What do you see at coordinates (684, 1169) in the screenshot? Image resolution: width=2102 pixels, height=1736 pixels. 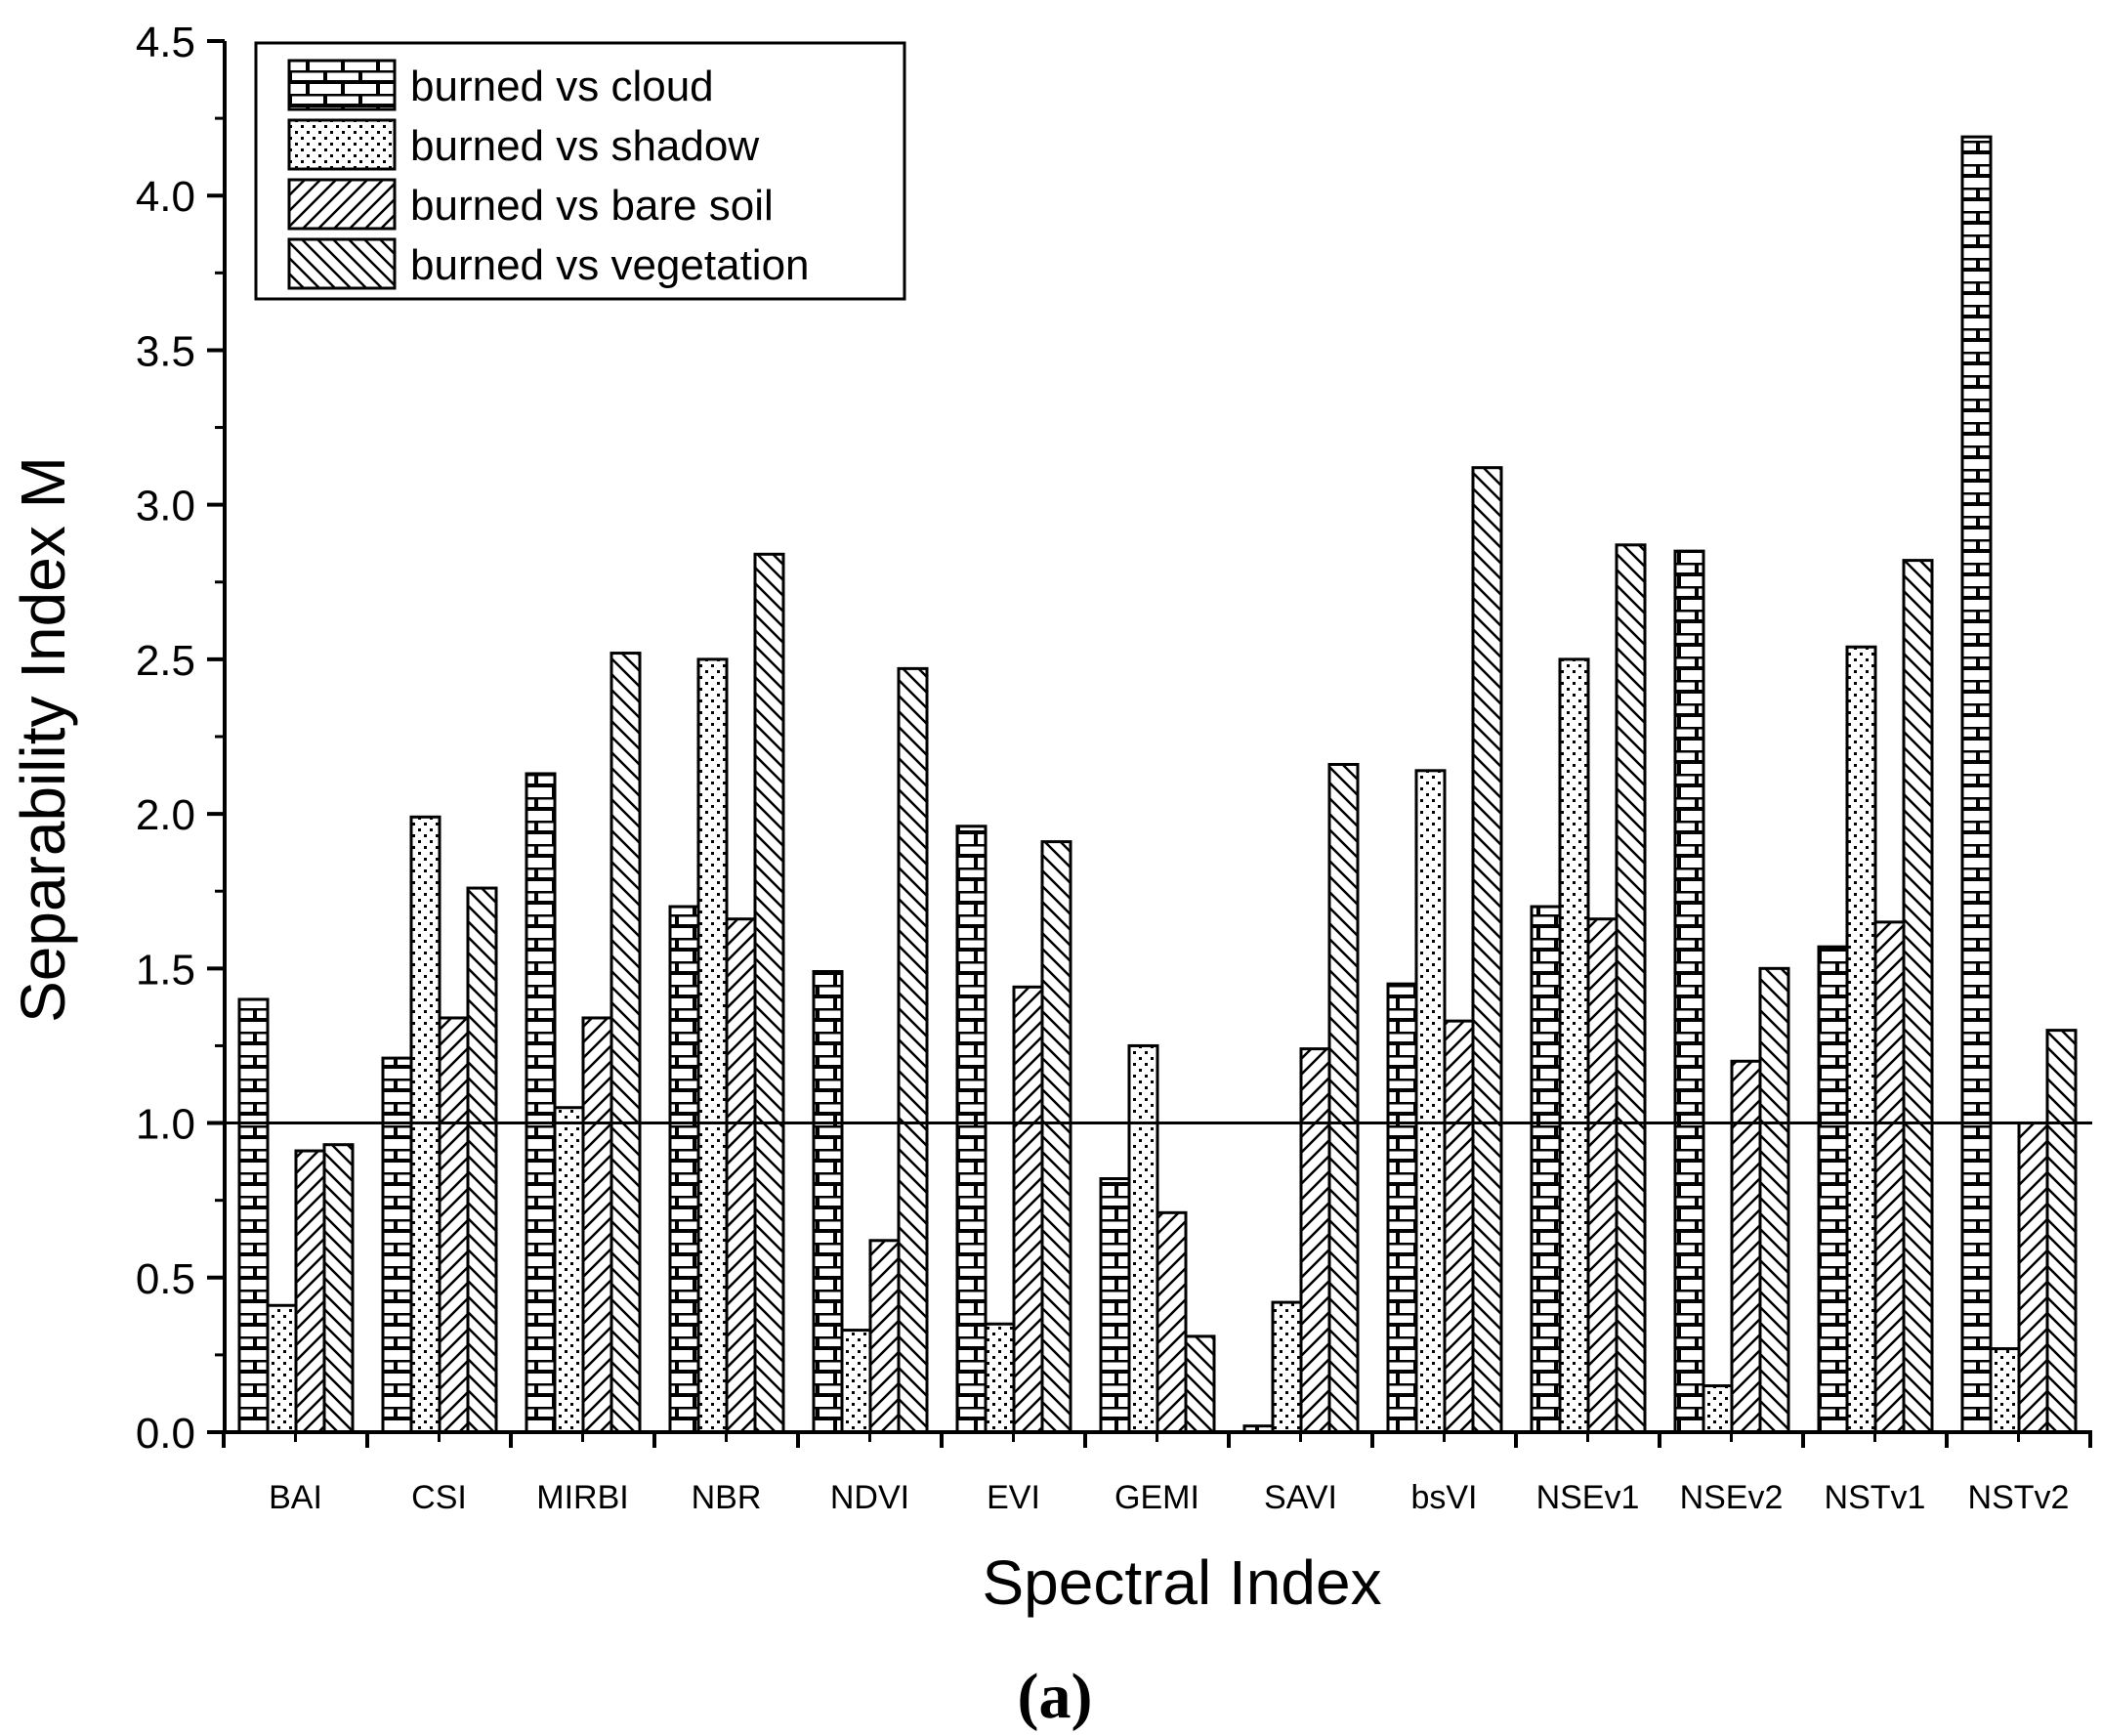 I see `bar-nbr-burned-vs-cloud` at bounding box center [684, 1169].